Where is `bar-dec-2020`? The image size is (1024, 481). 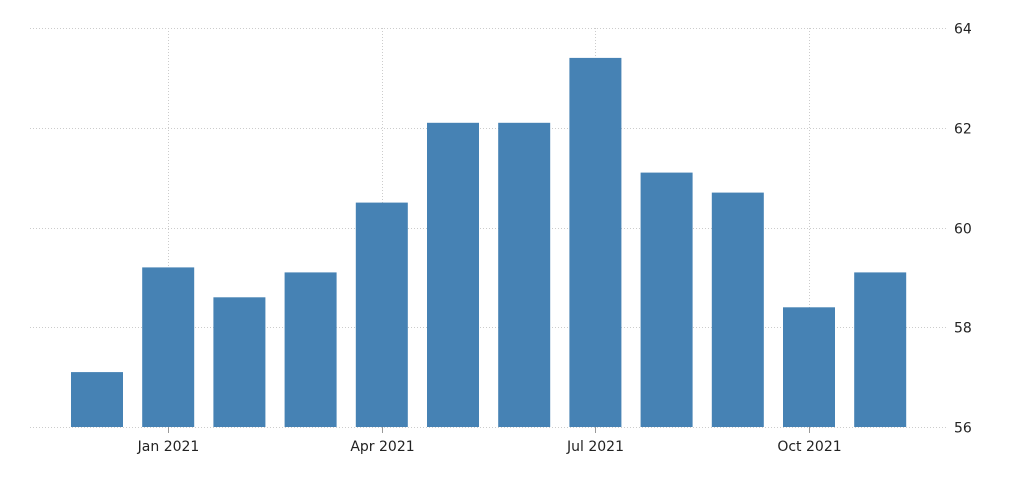 bar-dec-2020 is located at coordinates (97, 399).